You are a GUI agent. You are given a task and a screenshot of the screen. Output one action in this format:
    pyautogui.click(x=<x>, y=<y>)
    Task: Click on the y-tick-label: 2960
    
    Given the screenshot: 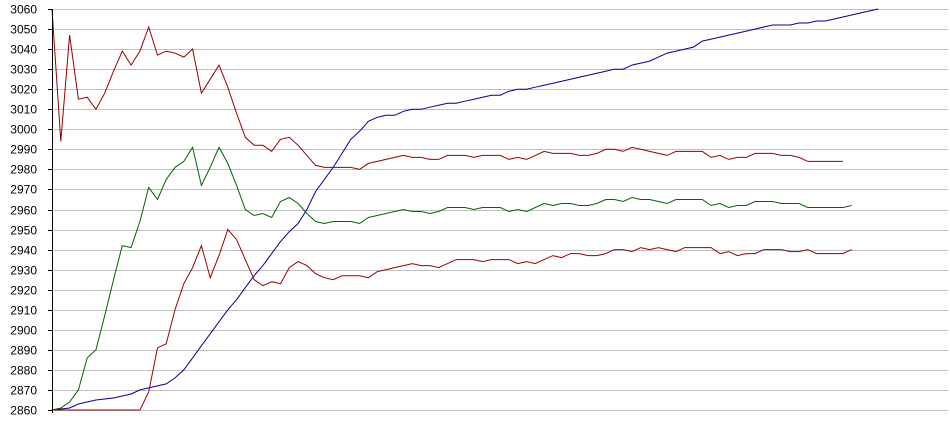 What is the action you would take?
    pyautogui.click(x=23, y=211)
    